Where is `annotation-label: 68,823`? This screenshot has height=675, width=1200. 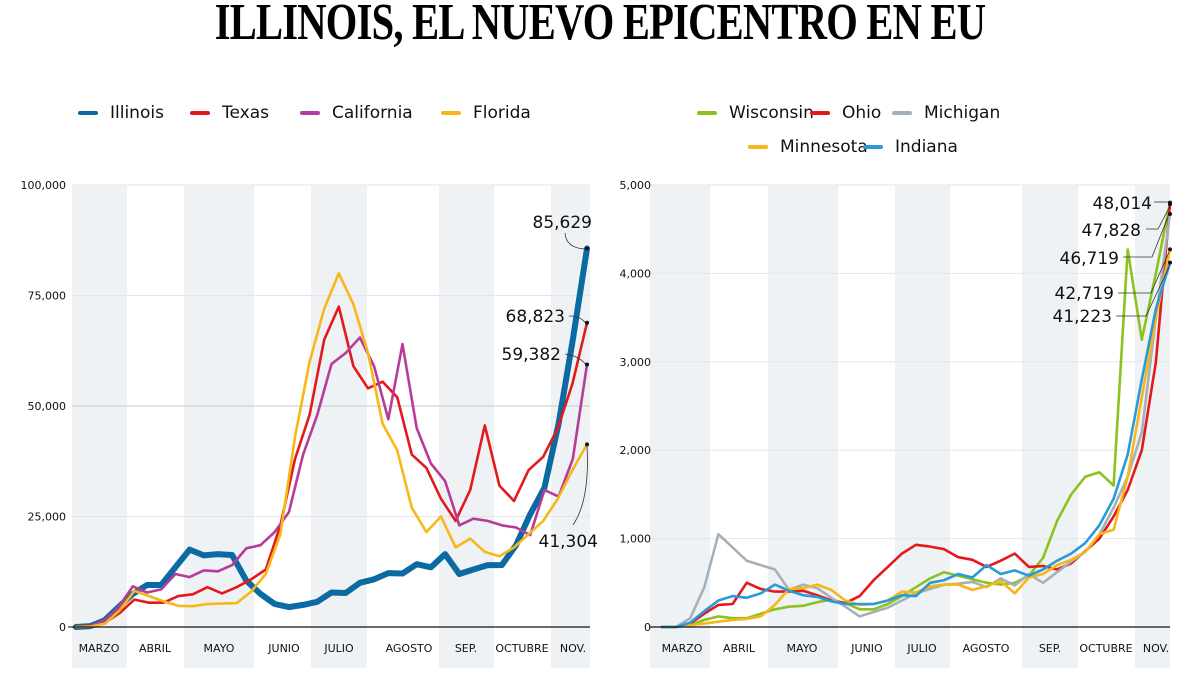 annotation-label: 68,823 is located at coordinates (535, 317).